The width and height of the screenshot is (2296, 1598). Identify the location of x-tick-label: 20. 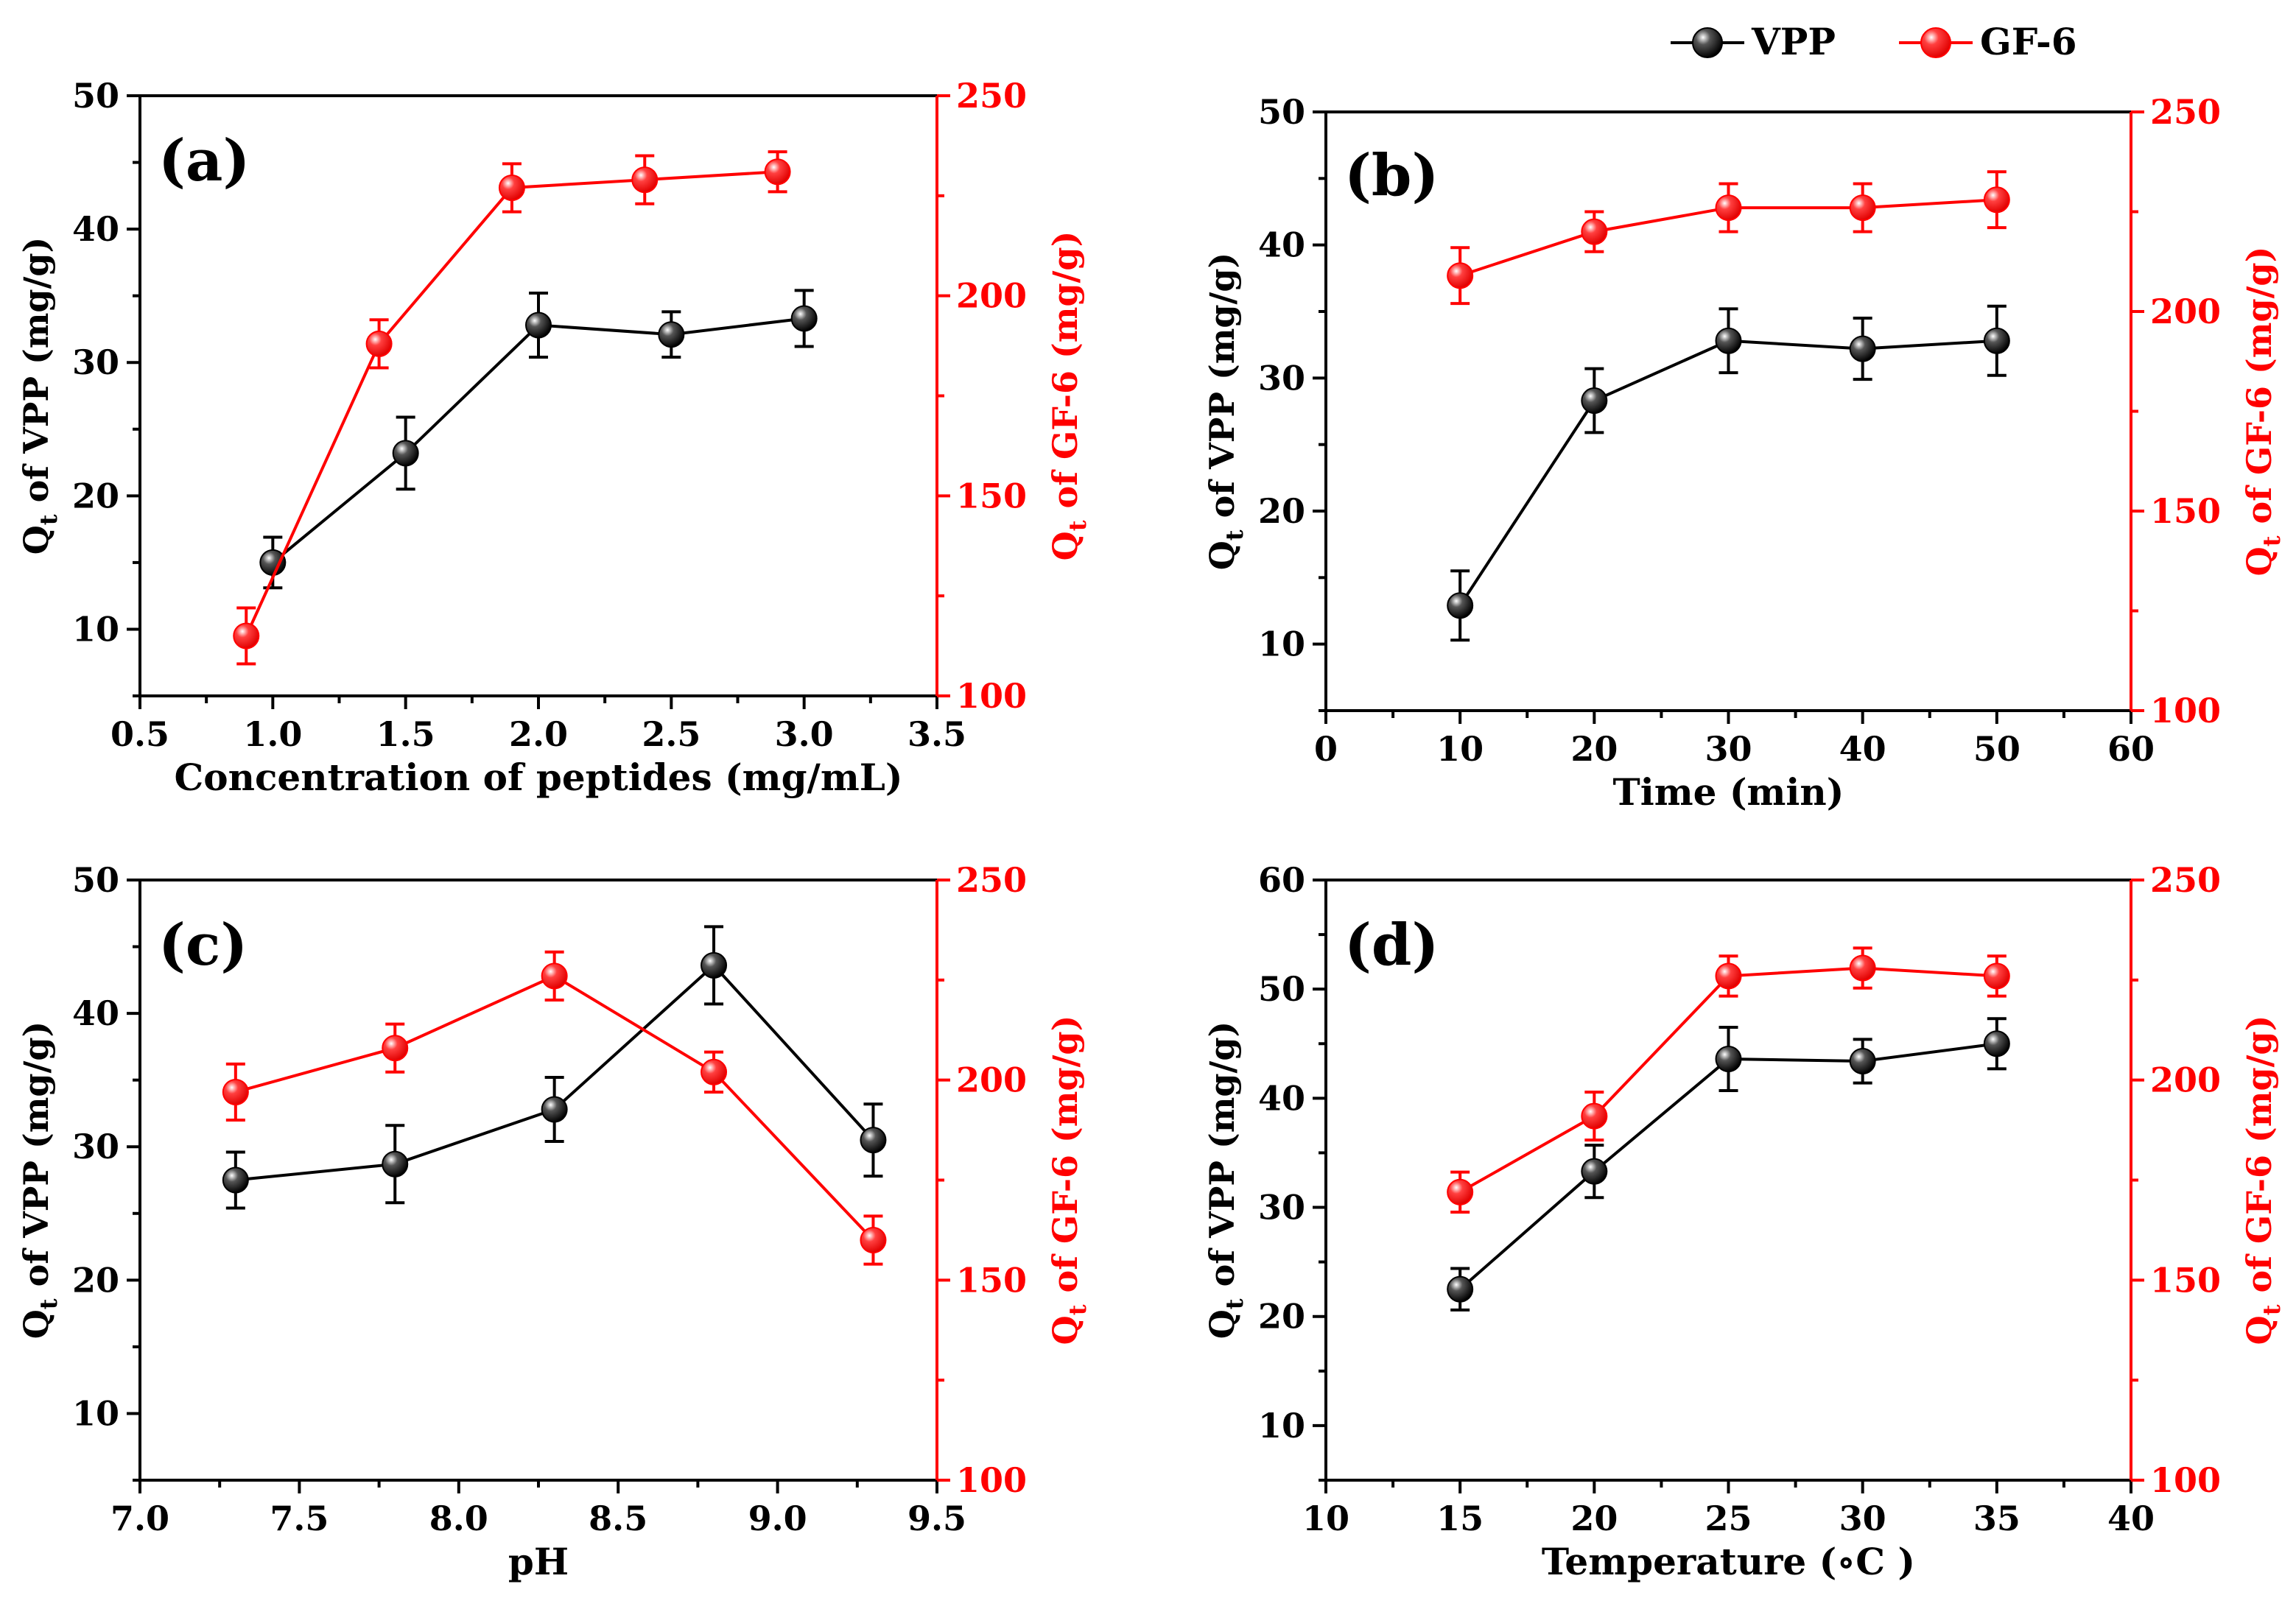
(1594, 1518).